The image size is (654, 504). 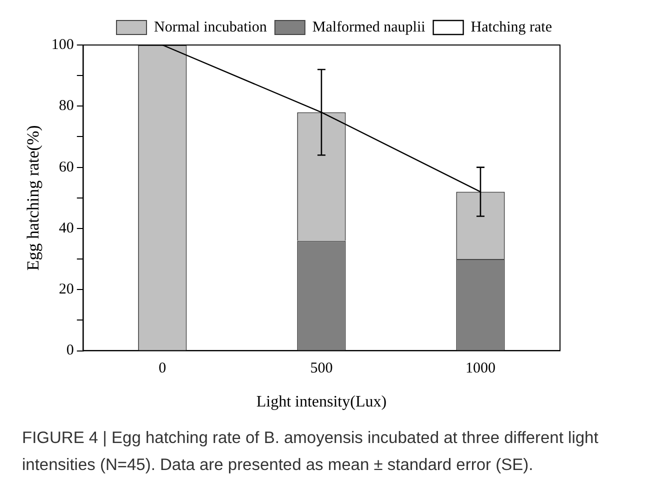 I want to click on y-tick-label: 40, so click(x=66, y=228).